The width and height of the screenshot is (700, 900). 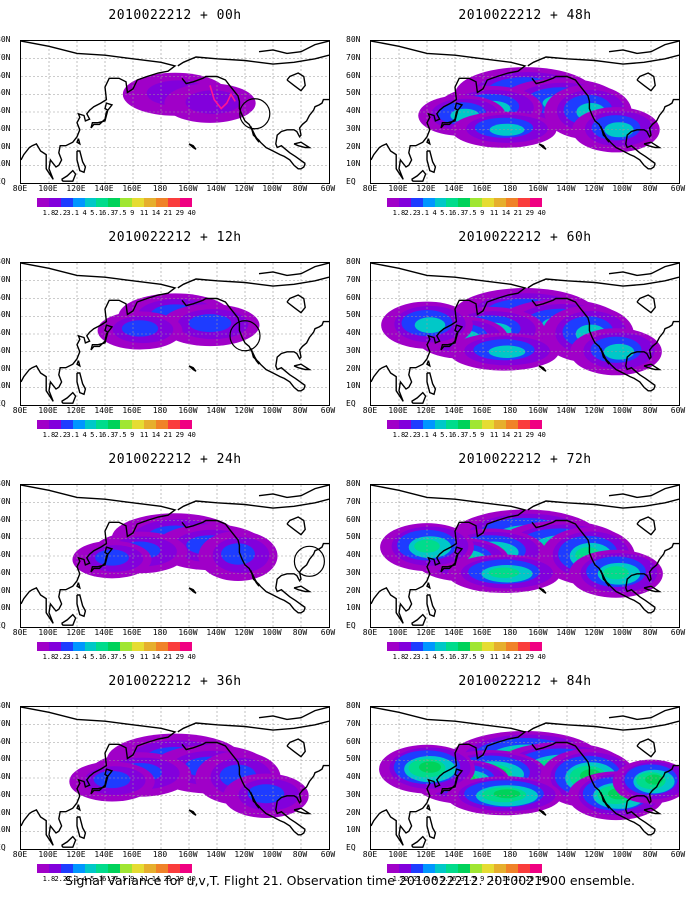 What do you see at coordinates (300, 854) in the screenshot?
I see `longitude-label: 80W` at bounding box center [300, 854].